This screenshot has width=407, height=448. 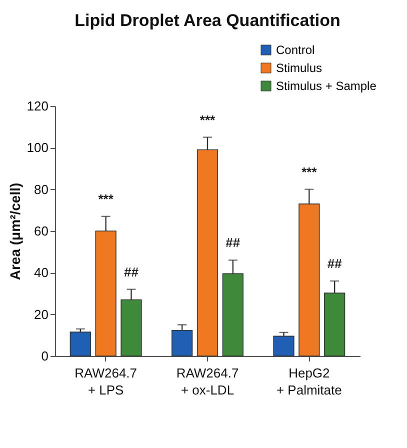 What do you see at coordinates (207, 382) in the screenshot?
I see `x-tick-label: RAW264.7 + ox-LDL` at bounding box center [207, 382].